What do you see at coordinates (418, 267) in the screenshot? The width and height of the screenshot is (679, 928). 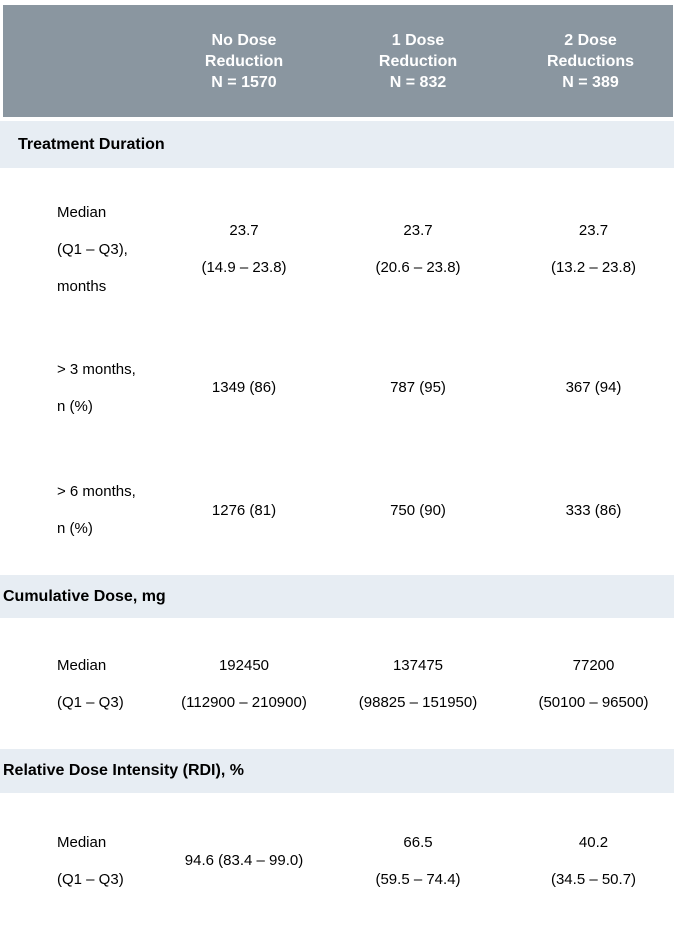 I see `cell-value-line: (20.6 – 23.8)` at bounding box center [418, 267].